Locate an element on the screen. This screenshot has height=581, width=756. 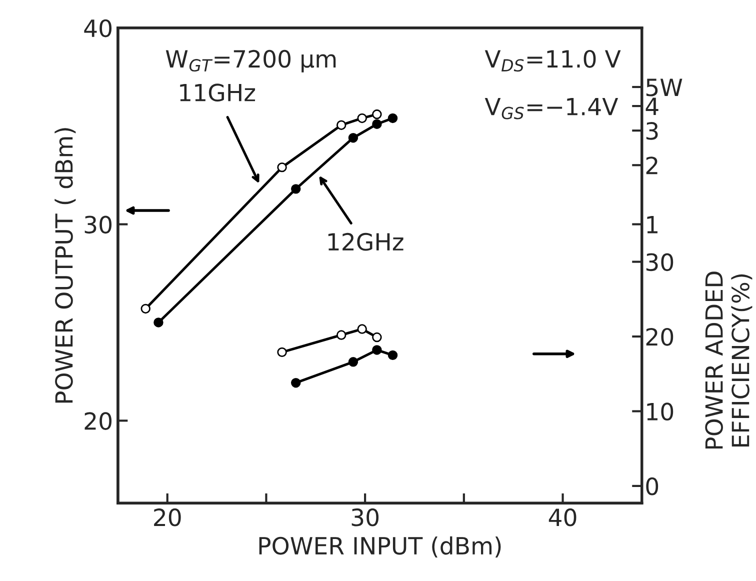
x-tick-label: 40 is located at coordinates (562, 517).